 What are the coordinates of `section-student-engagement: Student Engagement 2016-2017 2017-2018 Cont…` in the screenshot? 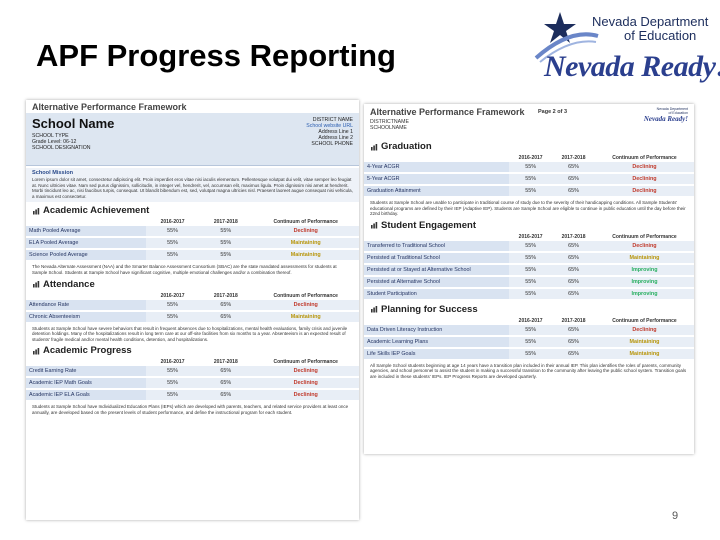 It's located at (529, 260).